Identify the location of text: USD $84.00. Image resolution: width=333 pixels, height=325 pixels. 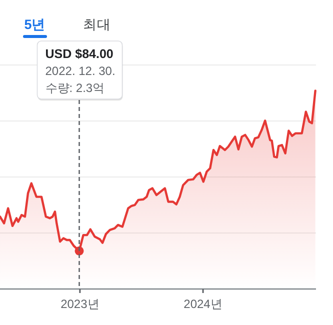
(79, 54).